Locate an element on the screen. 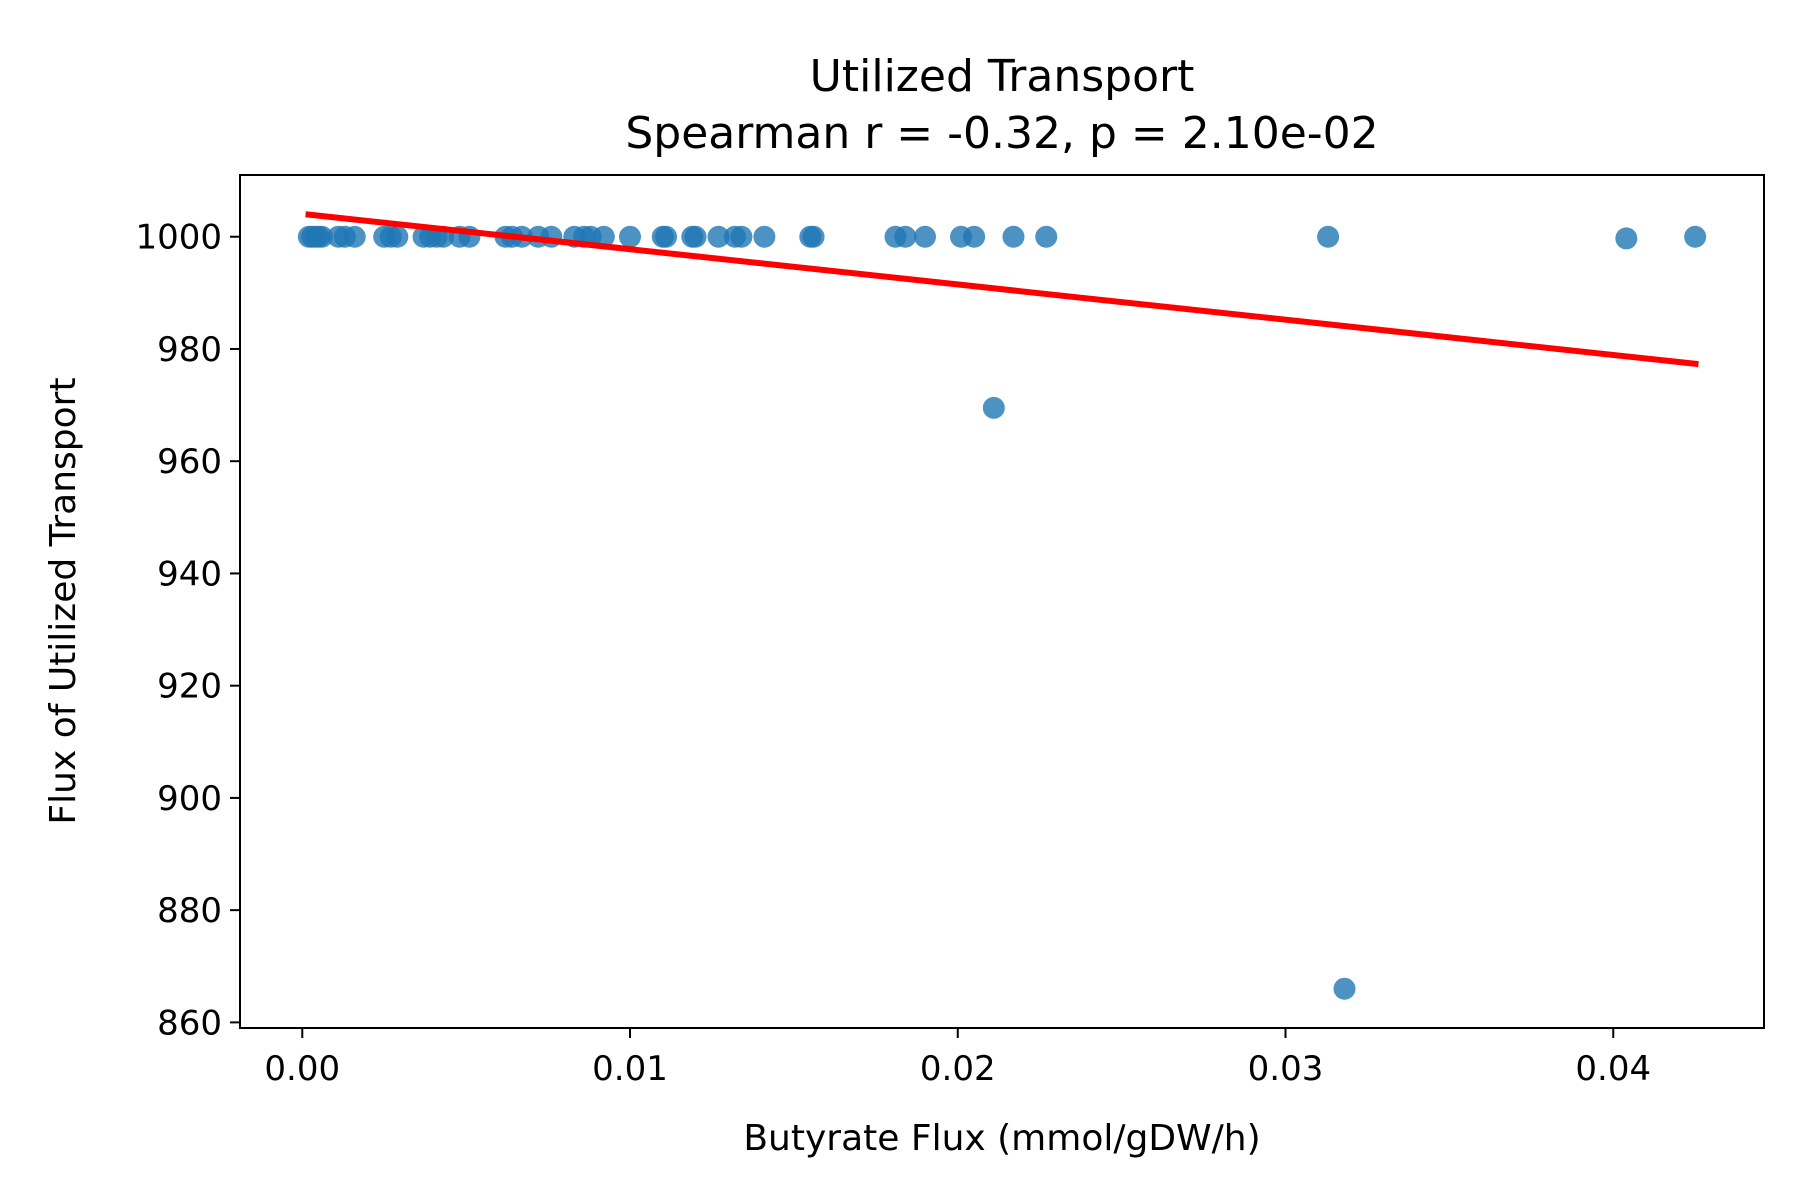  y-tick-label: 860 is located at coordinates (189, 1023).